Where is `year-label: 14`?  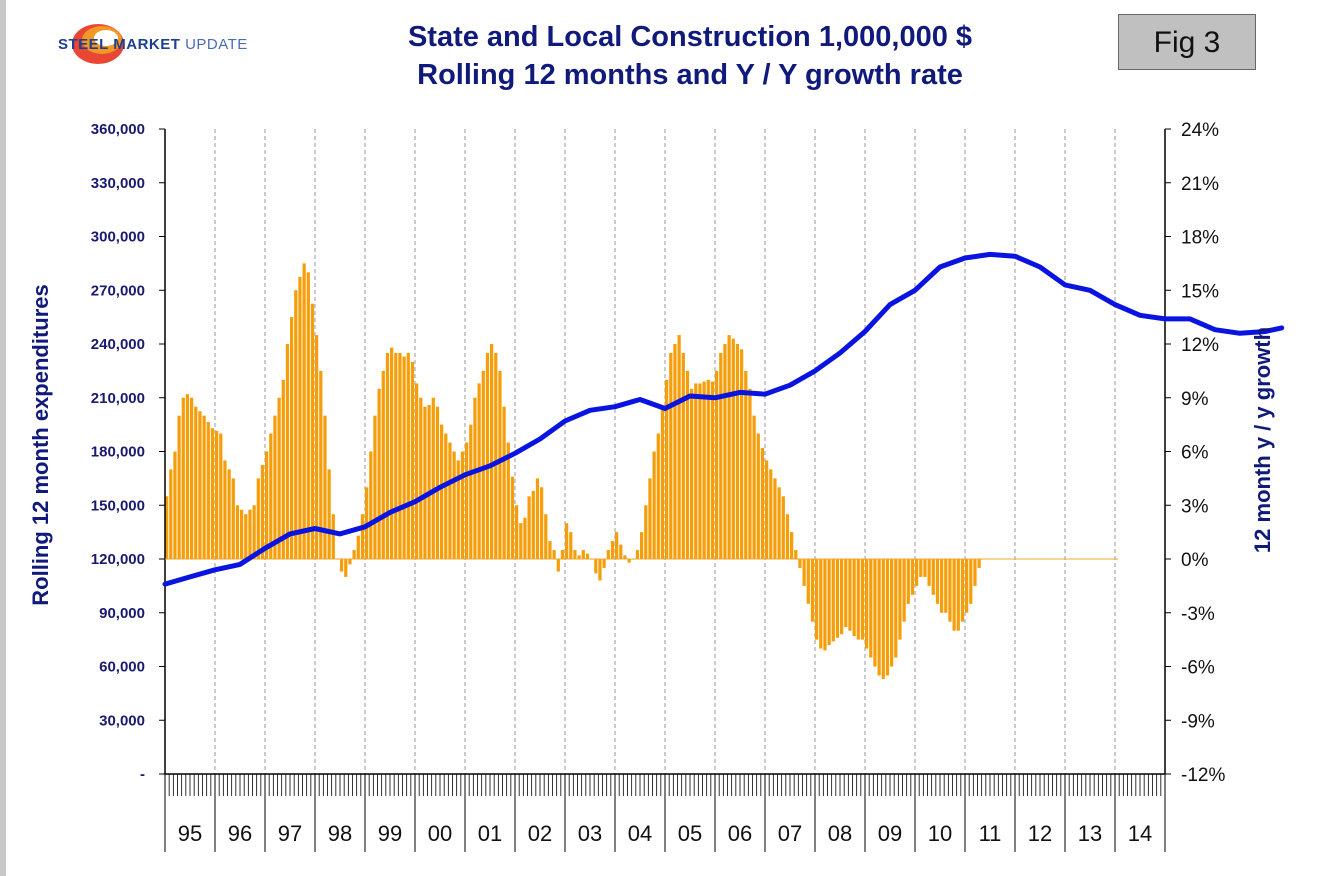
year-label: 14 is located at coordinates (1140, 833).